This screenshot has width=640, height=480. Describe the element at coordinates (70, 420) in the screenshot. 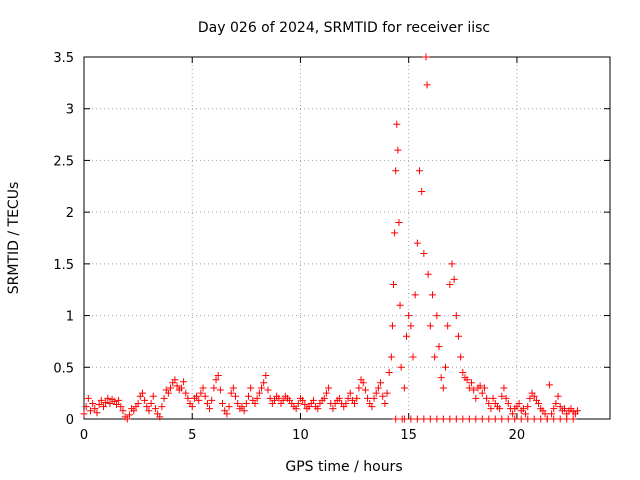

I see `y-tick-label: 0` at that location.